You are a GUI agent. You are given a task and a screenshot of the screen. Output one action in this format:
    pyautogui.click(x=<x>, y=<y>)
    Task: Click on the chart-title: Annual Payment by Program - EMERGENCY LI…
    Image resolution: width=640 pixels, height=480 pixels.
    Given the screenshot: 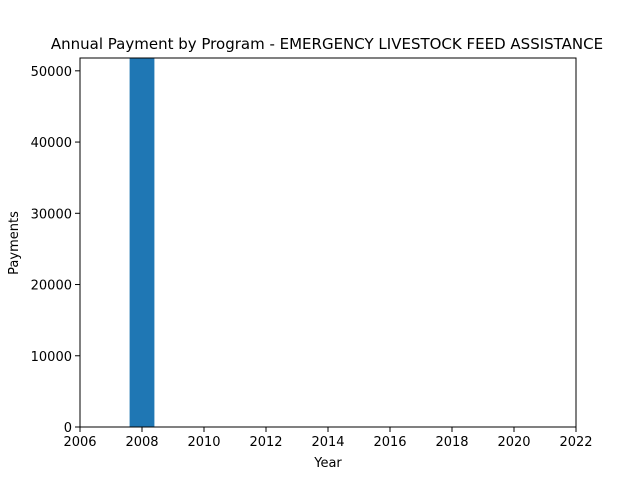 What is the action you would take?
    pyautogui.click(x=327, y=44)
    